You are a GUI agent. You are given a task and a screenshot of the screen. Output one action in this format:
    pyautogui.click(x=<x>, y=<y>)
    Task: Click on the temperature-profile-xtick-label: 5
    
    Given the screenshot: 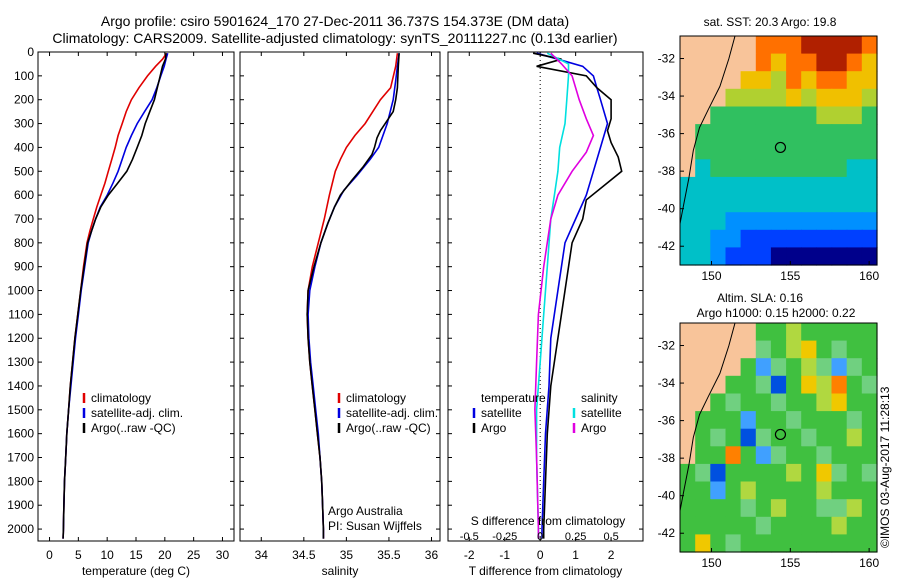 What is the action you would take?
    pyautogui.click(x=78, y=555)
    